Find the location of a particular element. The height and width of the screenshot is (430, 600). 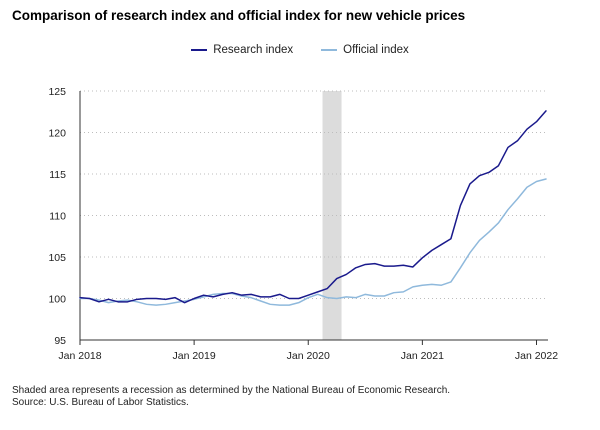

source-note: Source: U.S. Bureau of Labor Statistics. is located at coordinates (100, 402).